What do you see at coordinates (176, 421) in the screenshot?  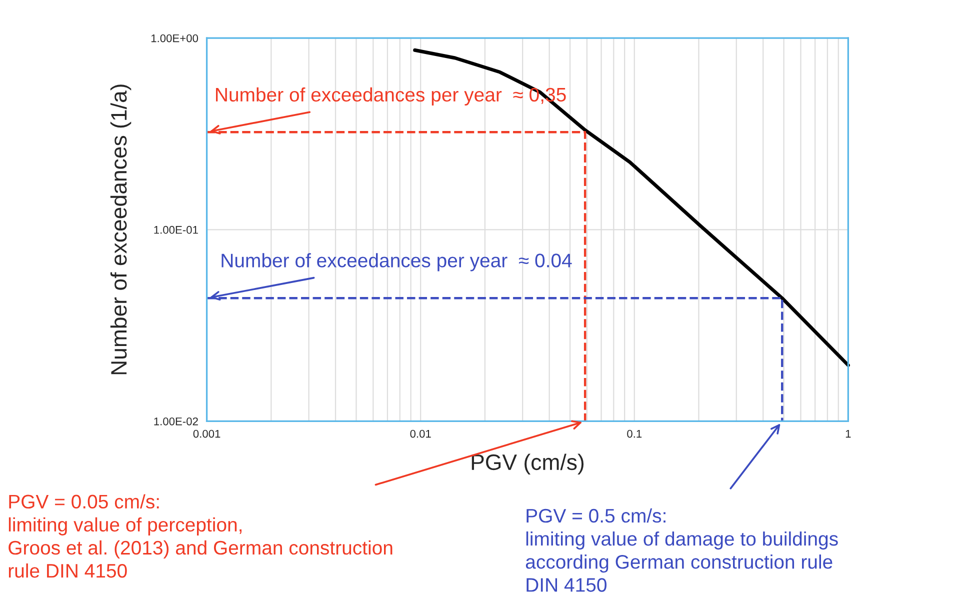 I see `y-tick-label: 1.00E-02` at bounding box center [176, 421].